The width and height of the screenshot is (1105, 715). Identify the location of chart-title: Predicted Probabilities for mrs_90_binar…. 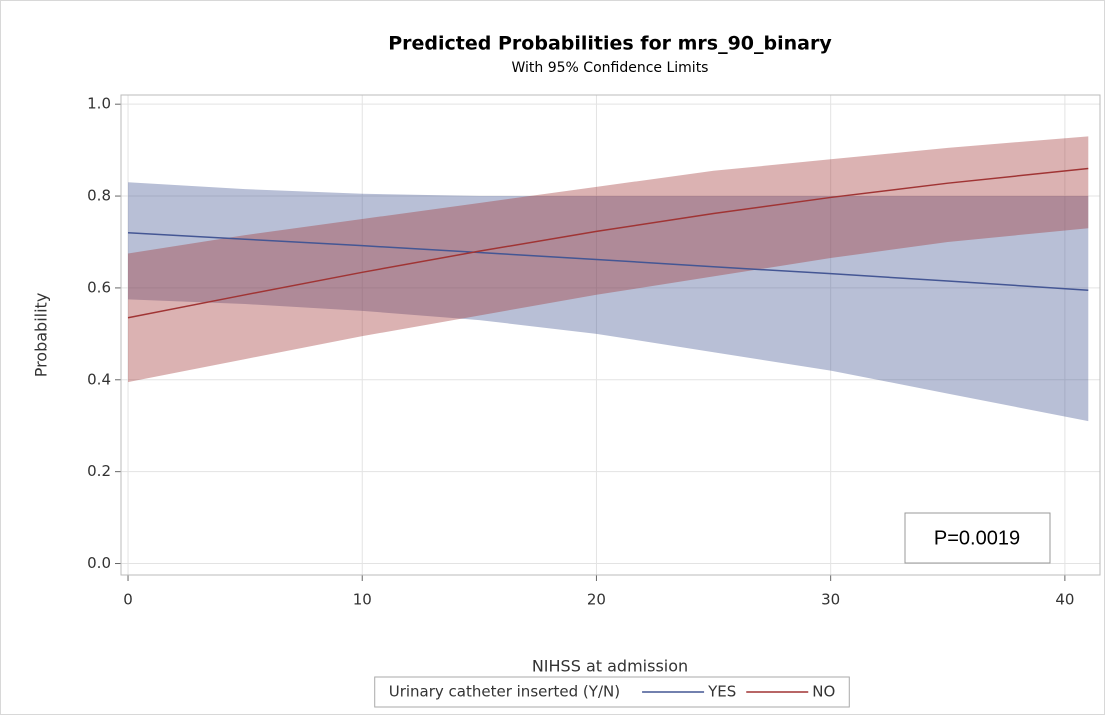
(610, 44).